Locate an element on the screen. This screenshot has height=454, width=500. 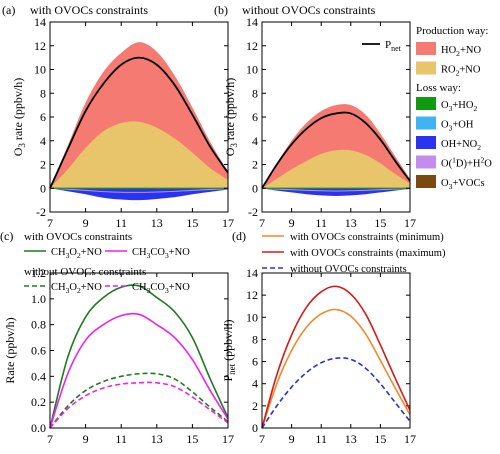
legend-production-header: Production way: is located at coordinates (452, 31).